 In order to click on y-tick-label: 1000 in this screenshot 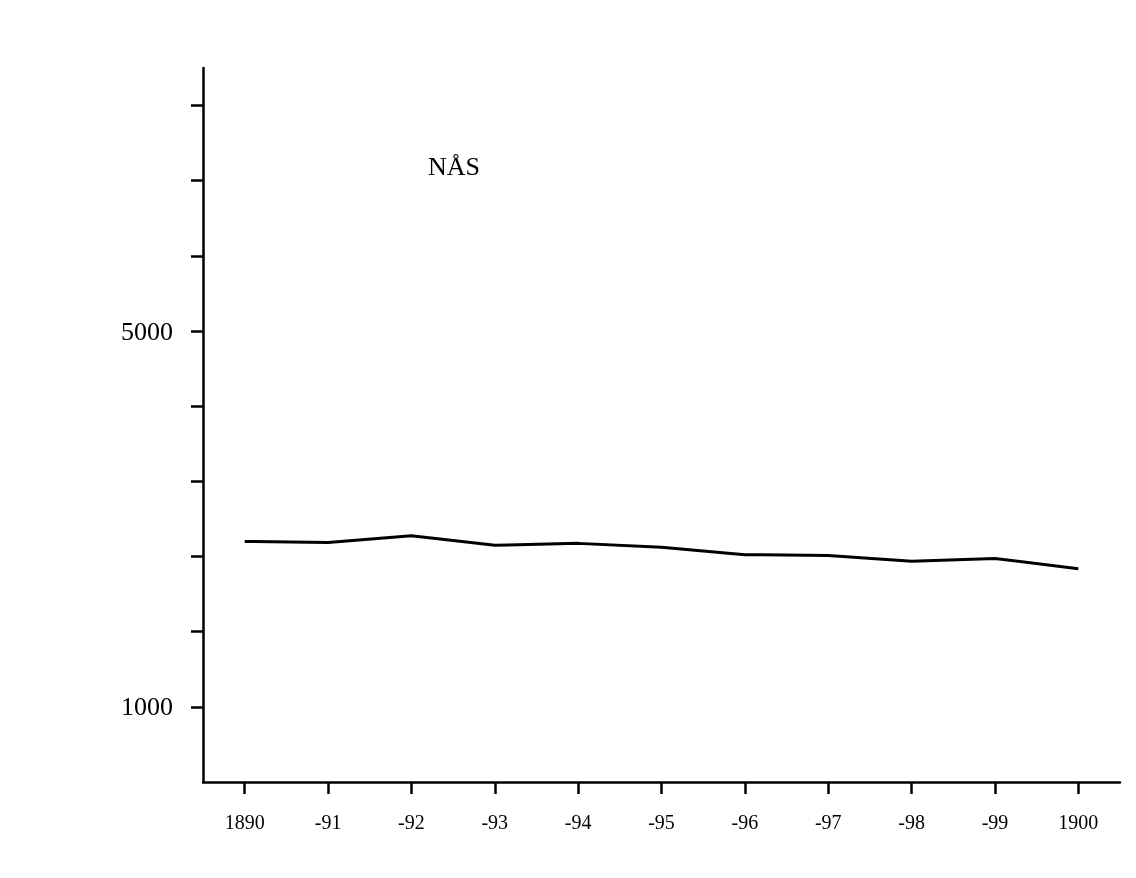, I will do `click(147, 707)`.